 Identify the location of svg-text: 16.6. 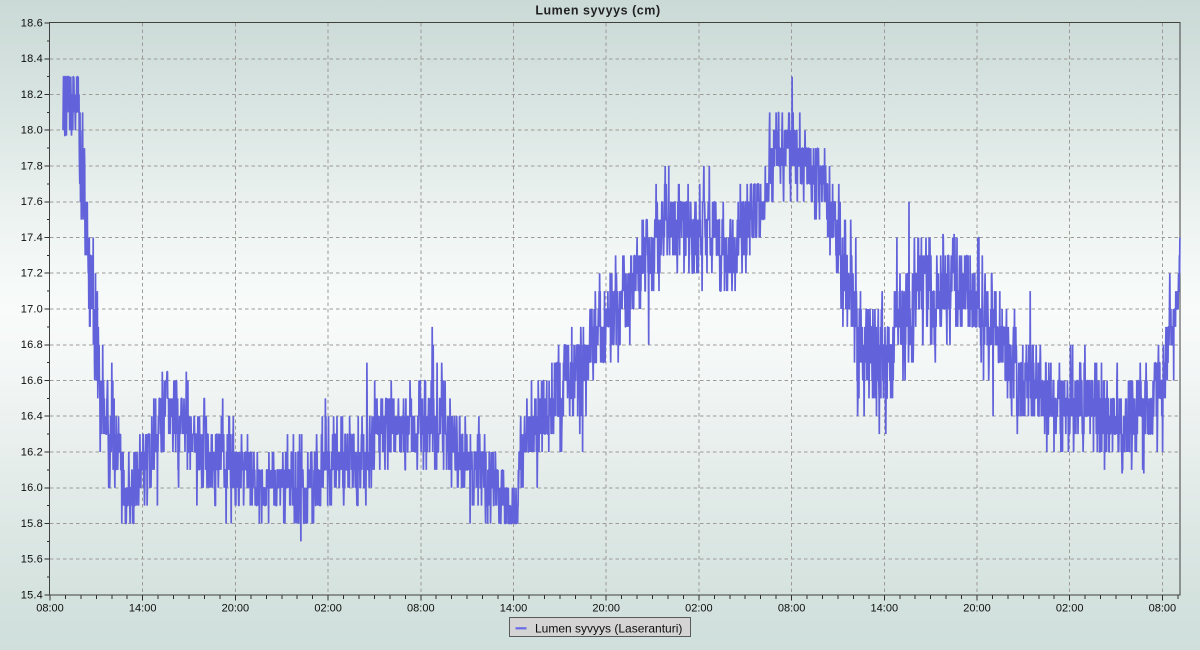
(32, 381).